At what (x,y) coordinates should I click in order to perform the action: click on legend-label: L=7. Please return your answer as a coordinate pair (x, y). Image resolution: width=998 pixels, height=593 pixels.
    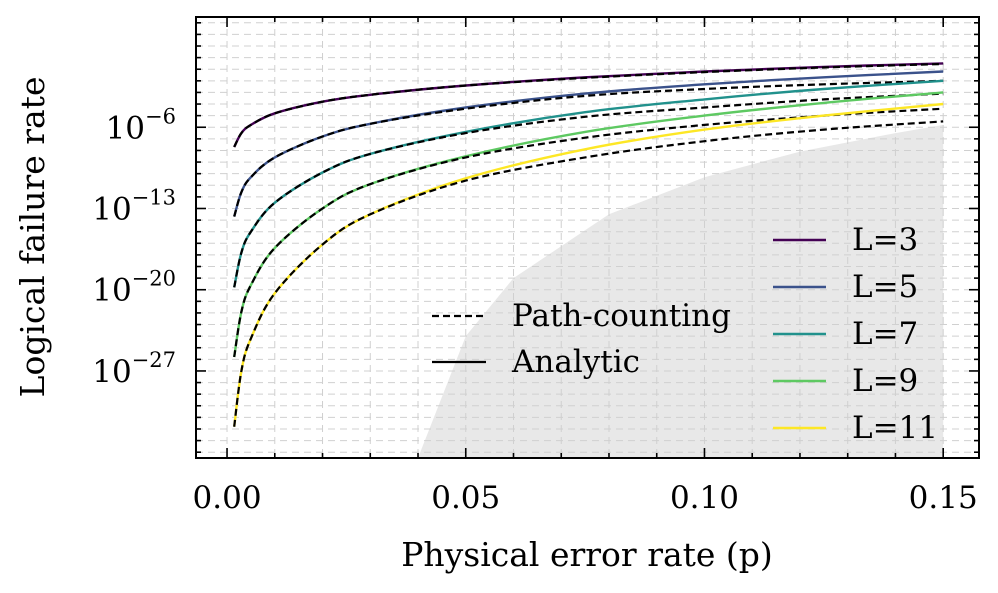
    Looking at the image, I should click on (885, 334).